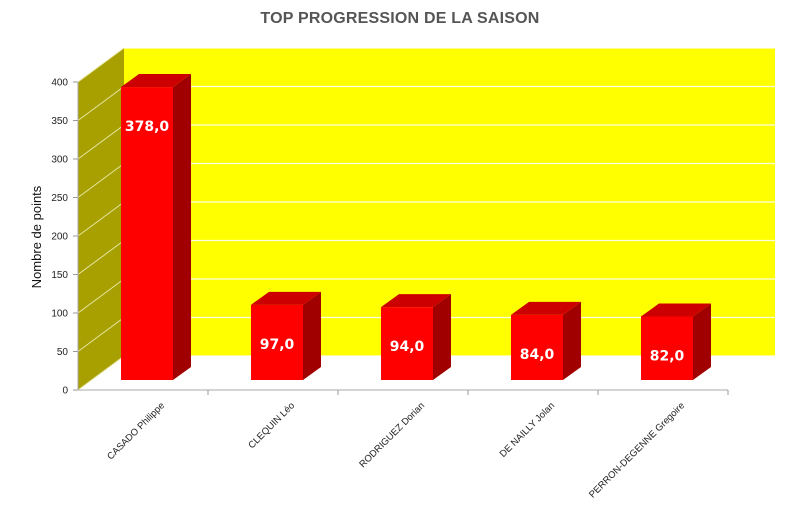  What do you see at coordinates (59, 121) in the screenshot?
I see `y-tick-label: 350` at bounding box center [59, 121].